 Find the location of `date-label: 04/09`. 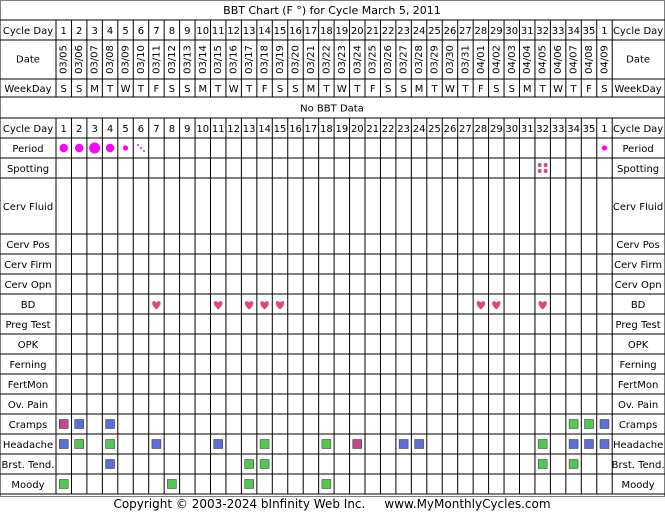

date-label: 04/09 is located at coordinates (604, 59).